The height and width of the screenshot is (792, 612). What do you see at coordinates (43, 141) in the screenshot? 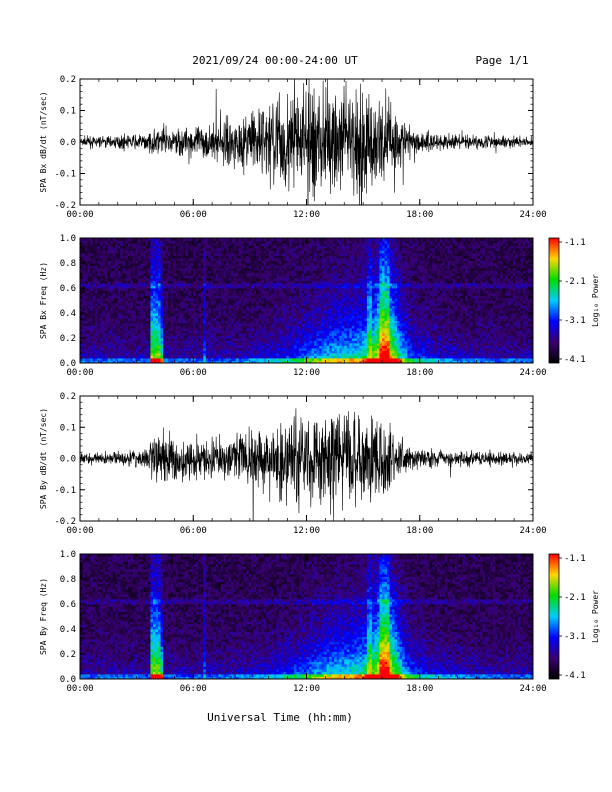
I see `y-axis-label: SPA Bx dB/dt (nT/sec)` at bounding box center [43, 141].